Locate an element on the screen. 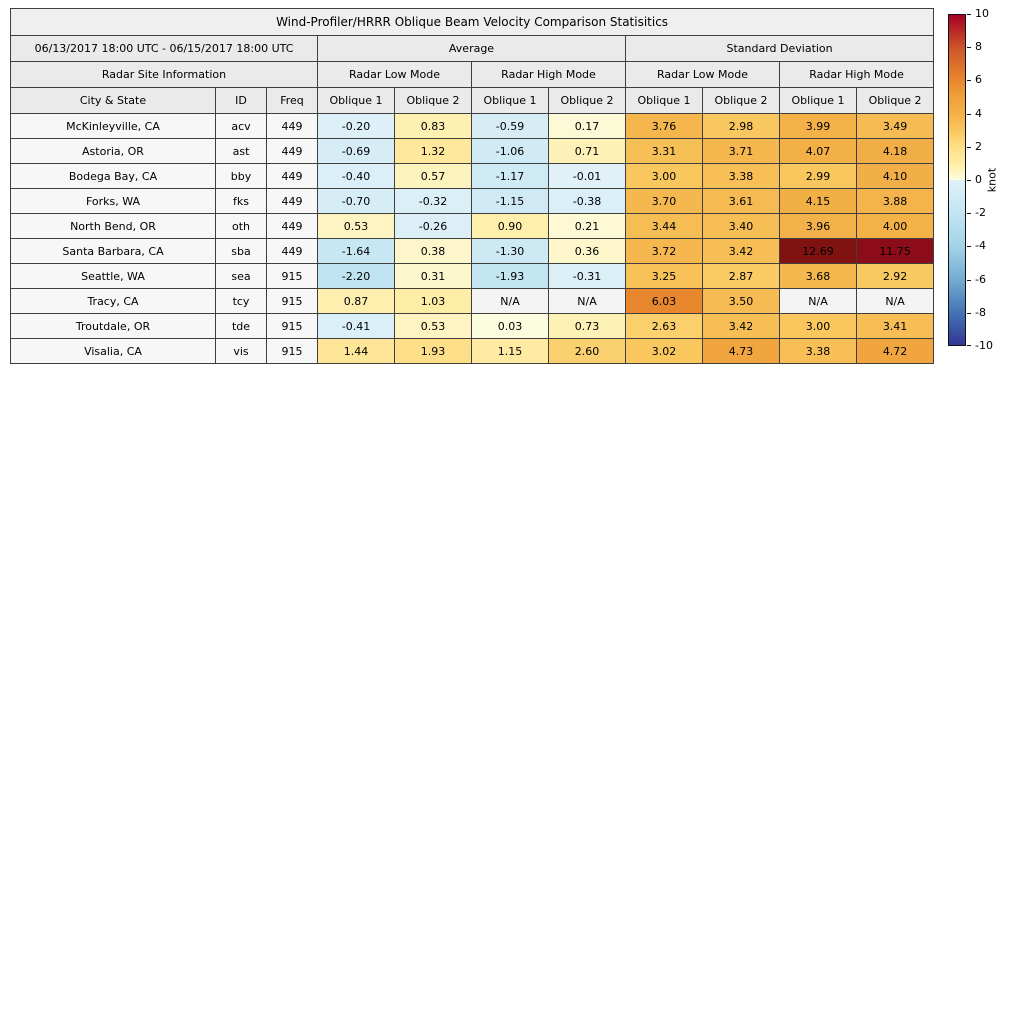 The height and width of the screenshot is (1024, 1024). group-header-average: Average is located at coordinates (471, 48).